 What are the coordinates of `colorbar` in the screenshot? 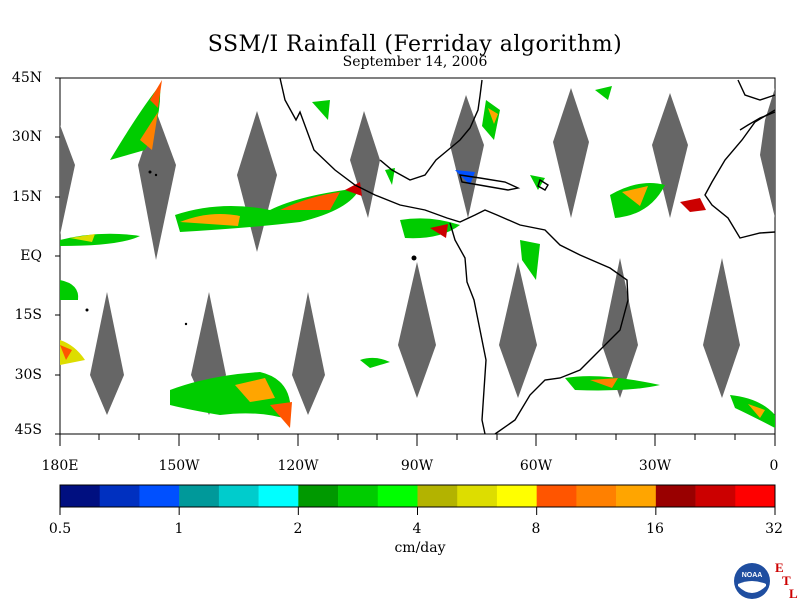 It's located at (417, 499).